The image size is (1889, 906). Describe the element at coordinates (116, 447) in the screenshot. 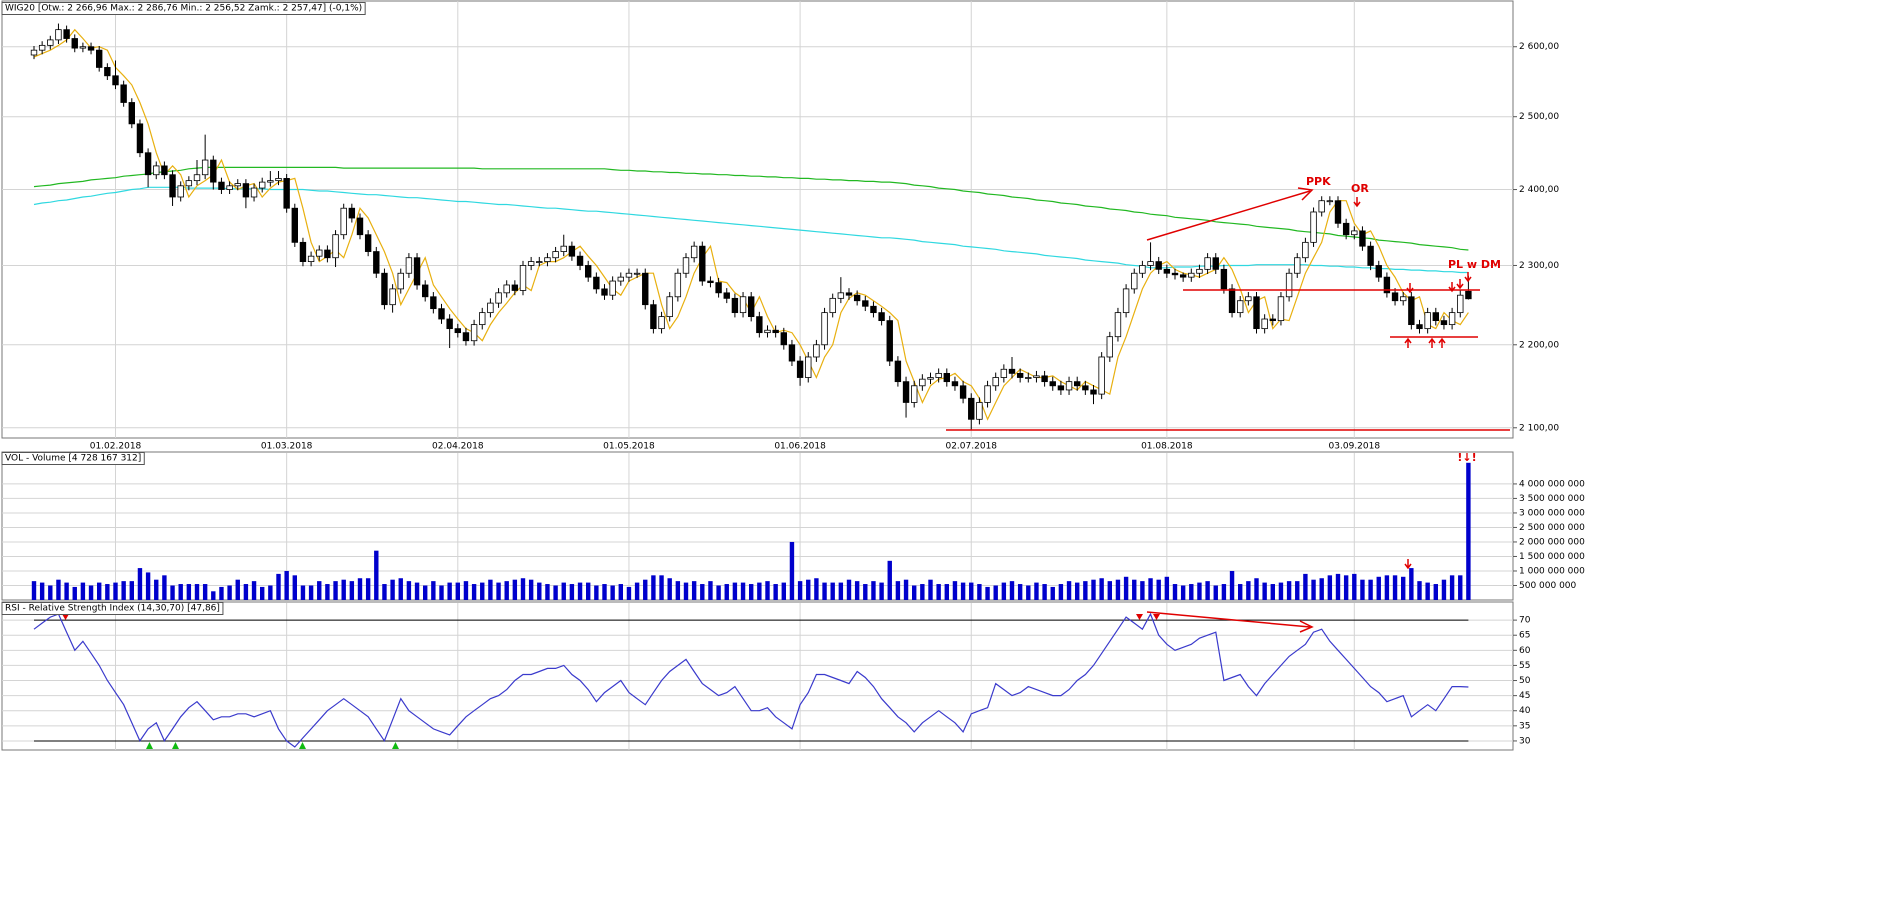

I see `x-tick-label: 01.02.2018` at that location.